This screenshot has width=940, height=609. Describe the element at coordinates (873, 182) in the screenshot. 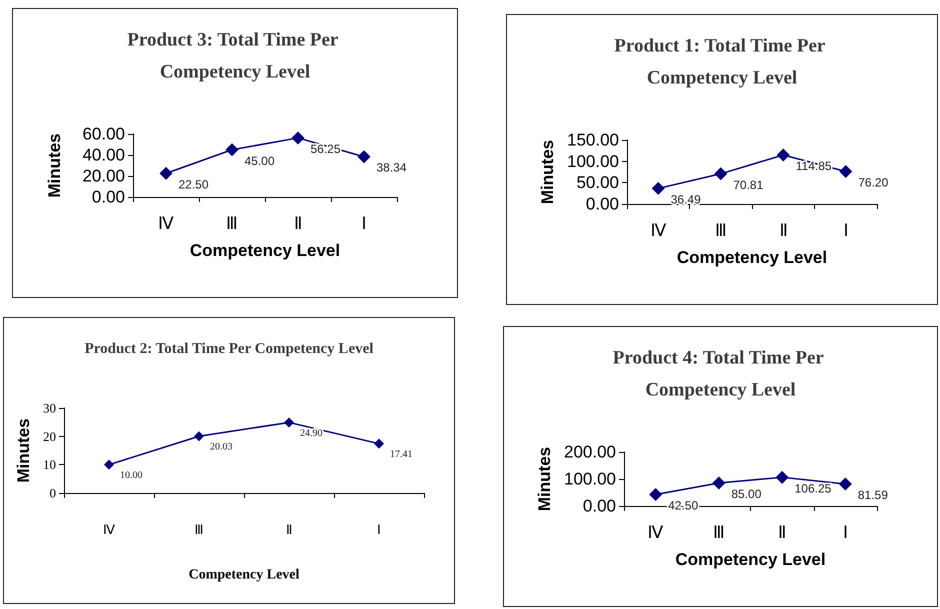

I see `data-label: 76.20` at that location.